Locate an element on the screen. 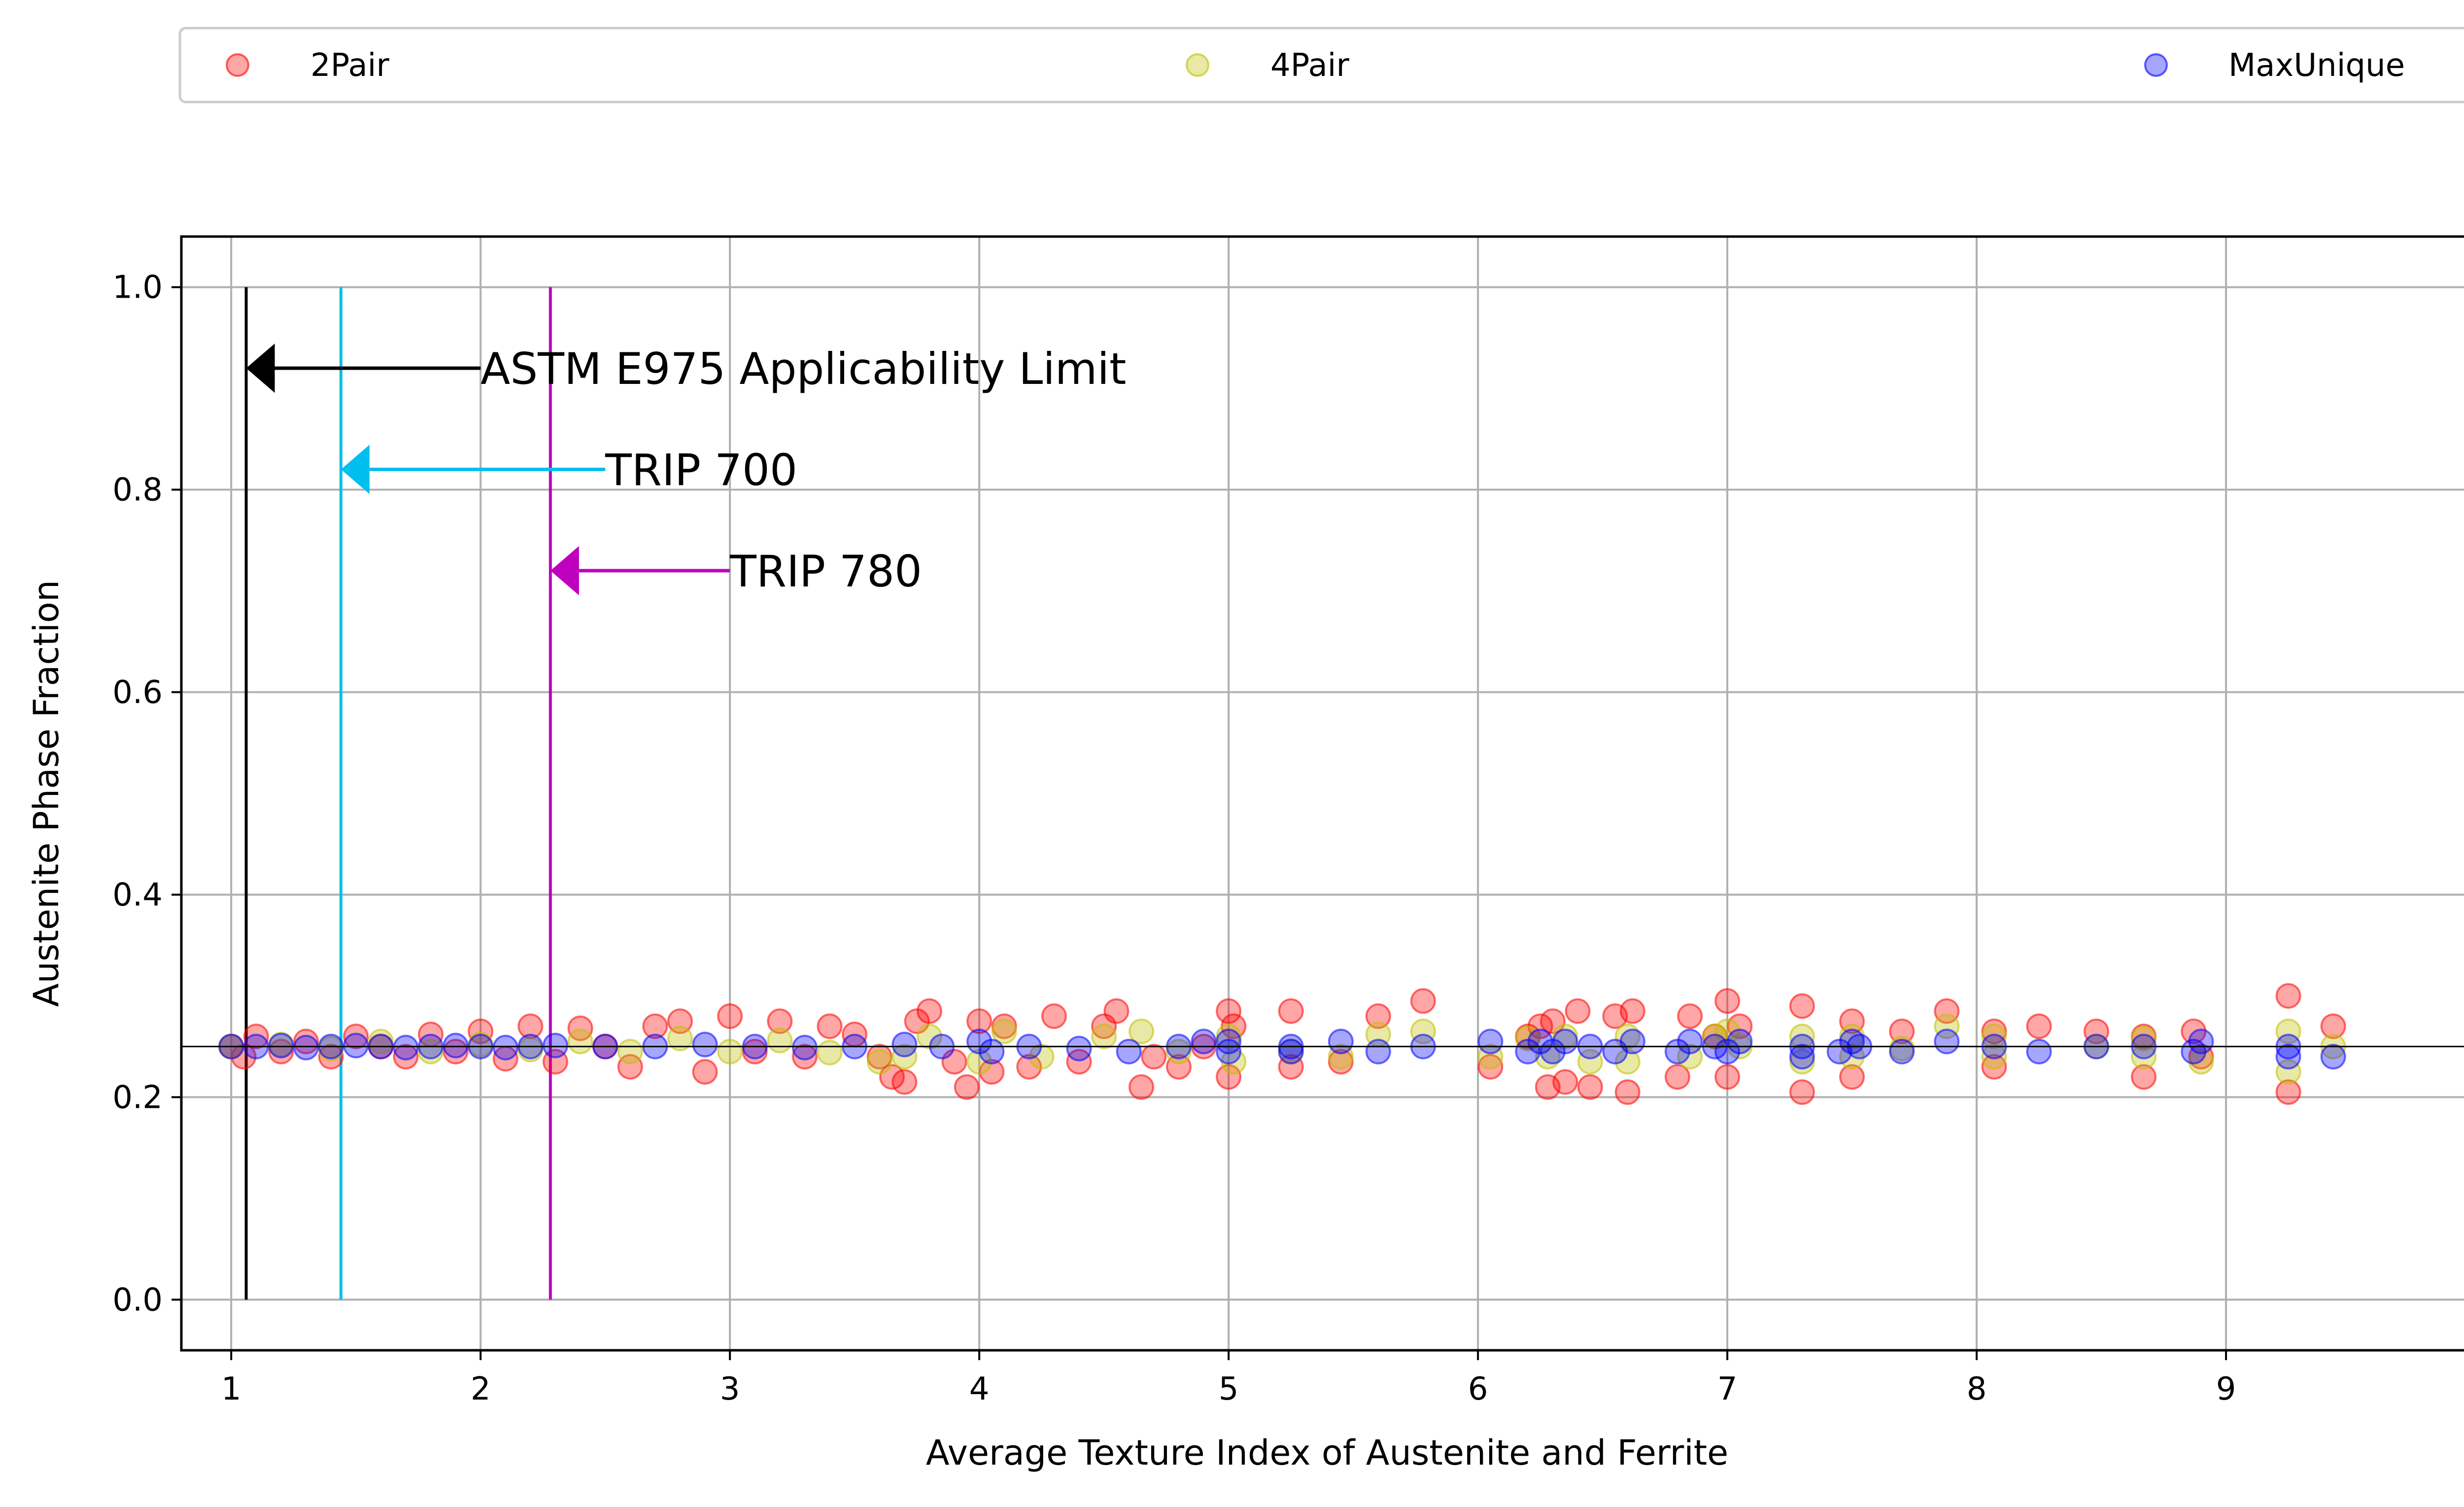 This screenshot has height=1507, width=2464. y-tick-label: 1.0 is located at coordinates (137, 288).